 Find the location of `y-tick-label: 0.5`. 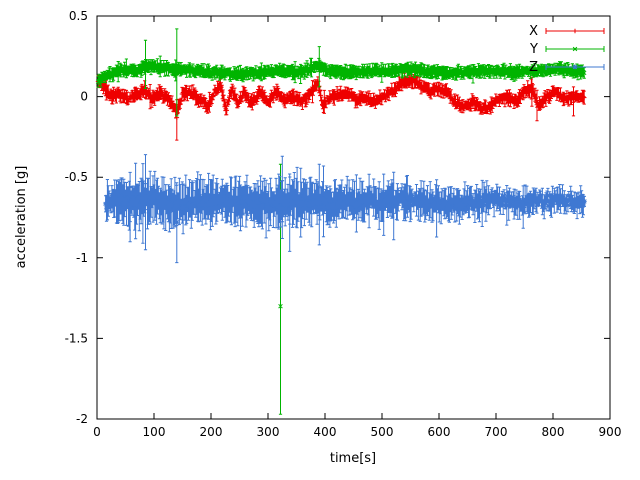

y-tick-label: 0.5 is located at coordinates (78, 16).